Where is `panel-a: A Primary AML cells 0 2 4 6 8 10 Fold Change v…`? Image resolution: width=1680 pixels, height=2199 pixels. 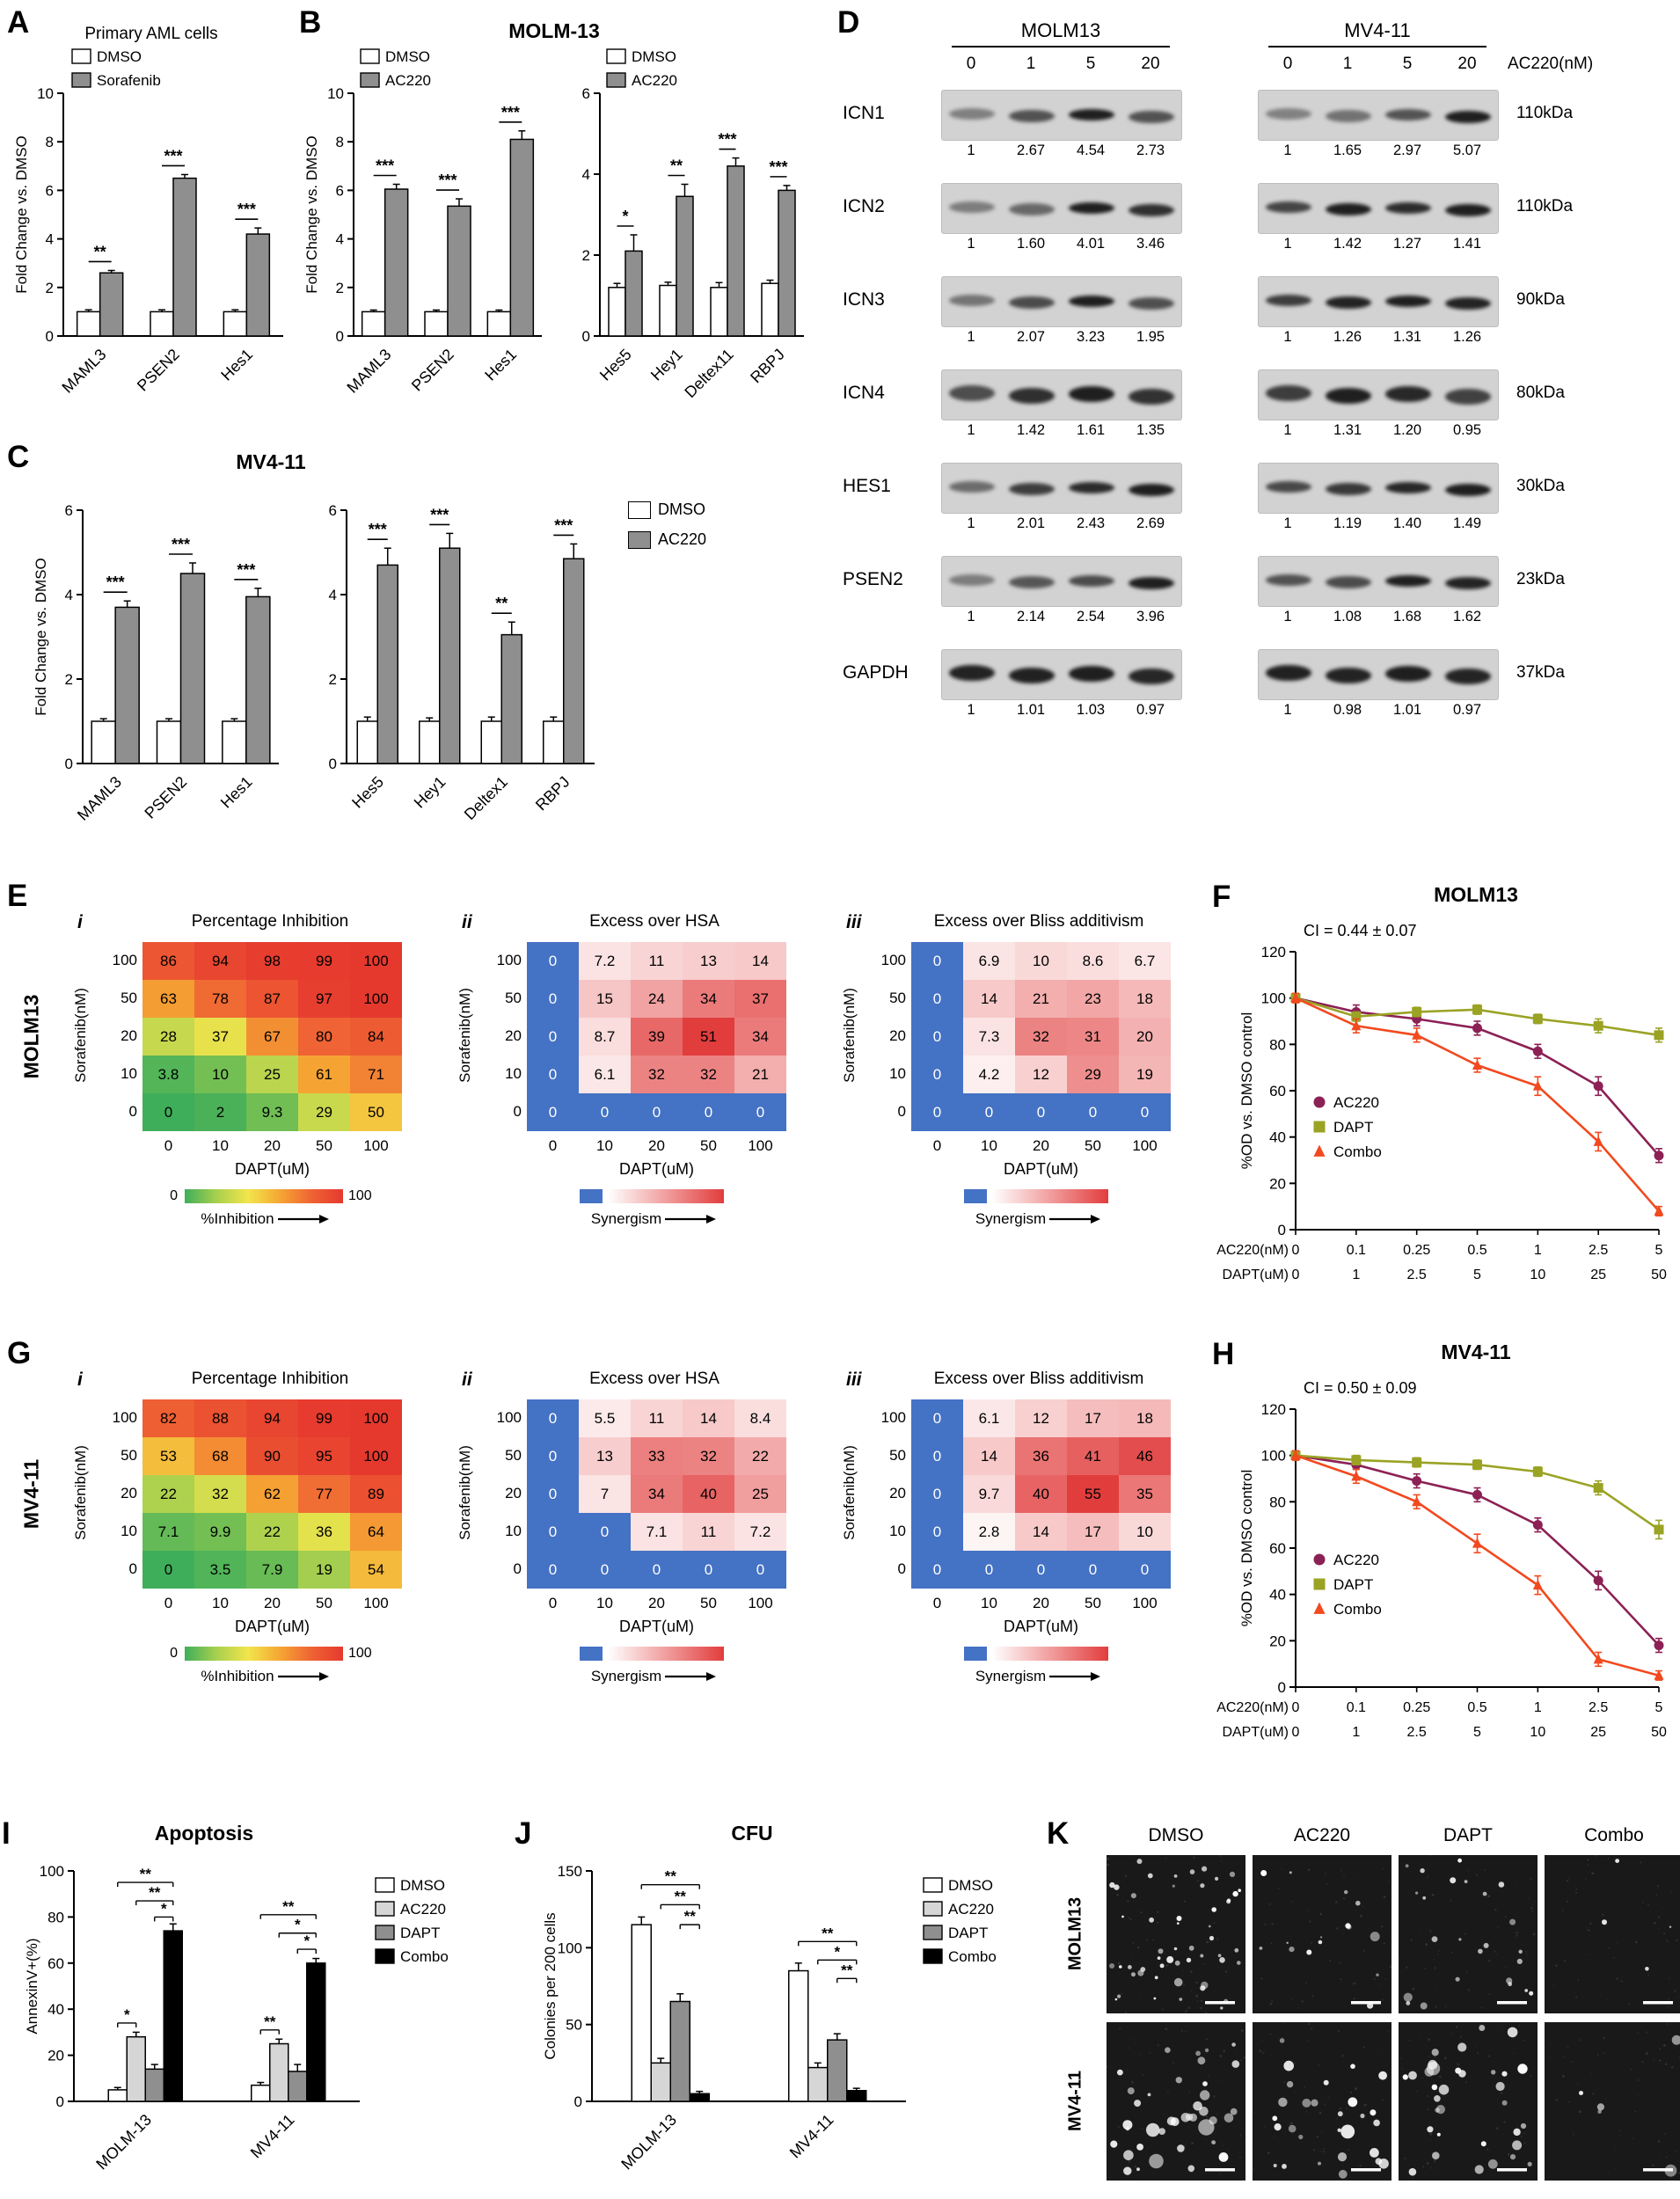
panel-a: A Primary AML cells 0 2 4 6 8 10 Fold Change v… is located at coordinates (152, 220).